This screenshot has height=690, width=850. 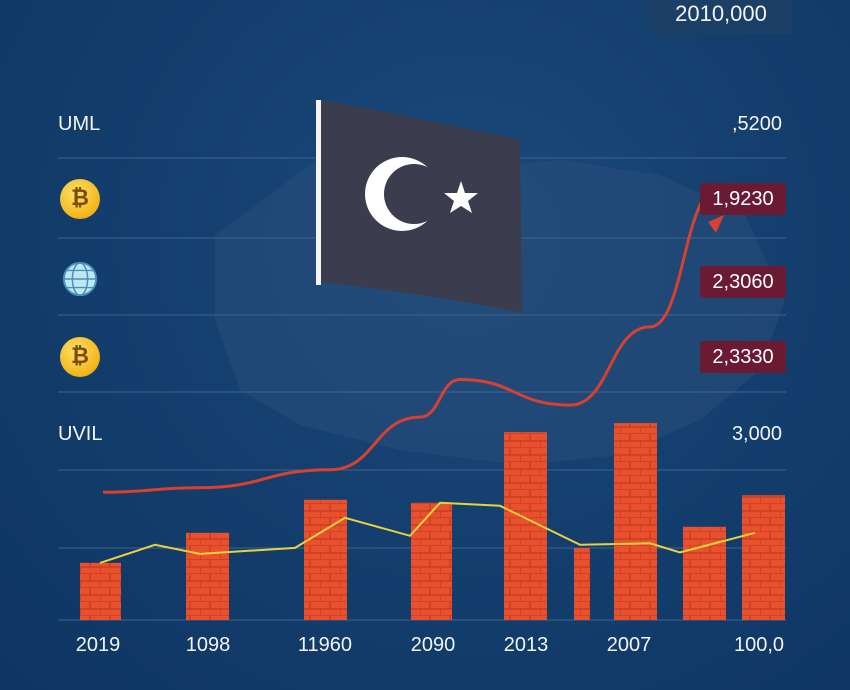 I want to click on x-tick-label: 2007, so click(x=629, y=645).